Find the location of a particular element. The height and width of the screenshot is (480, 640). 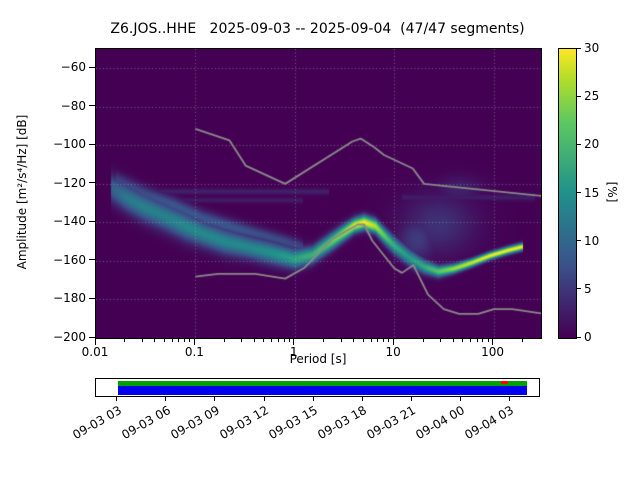

y-tick-label: −160 is located at coordinates (69, 259).